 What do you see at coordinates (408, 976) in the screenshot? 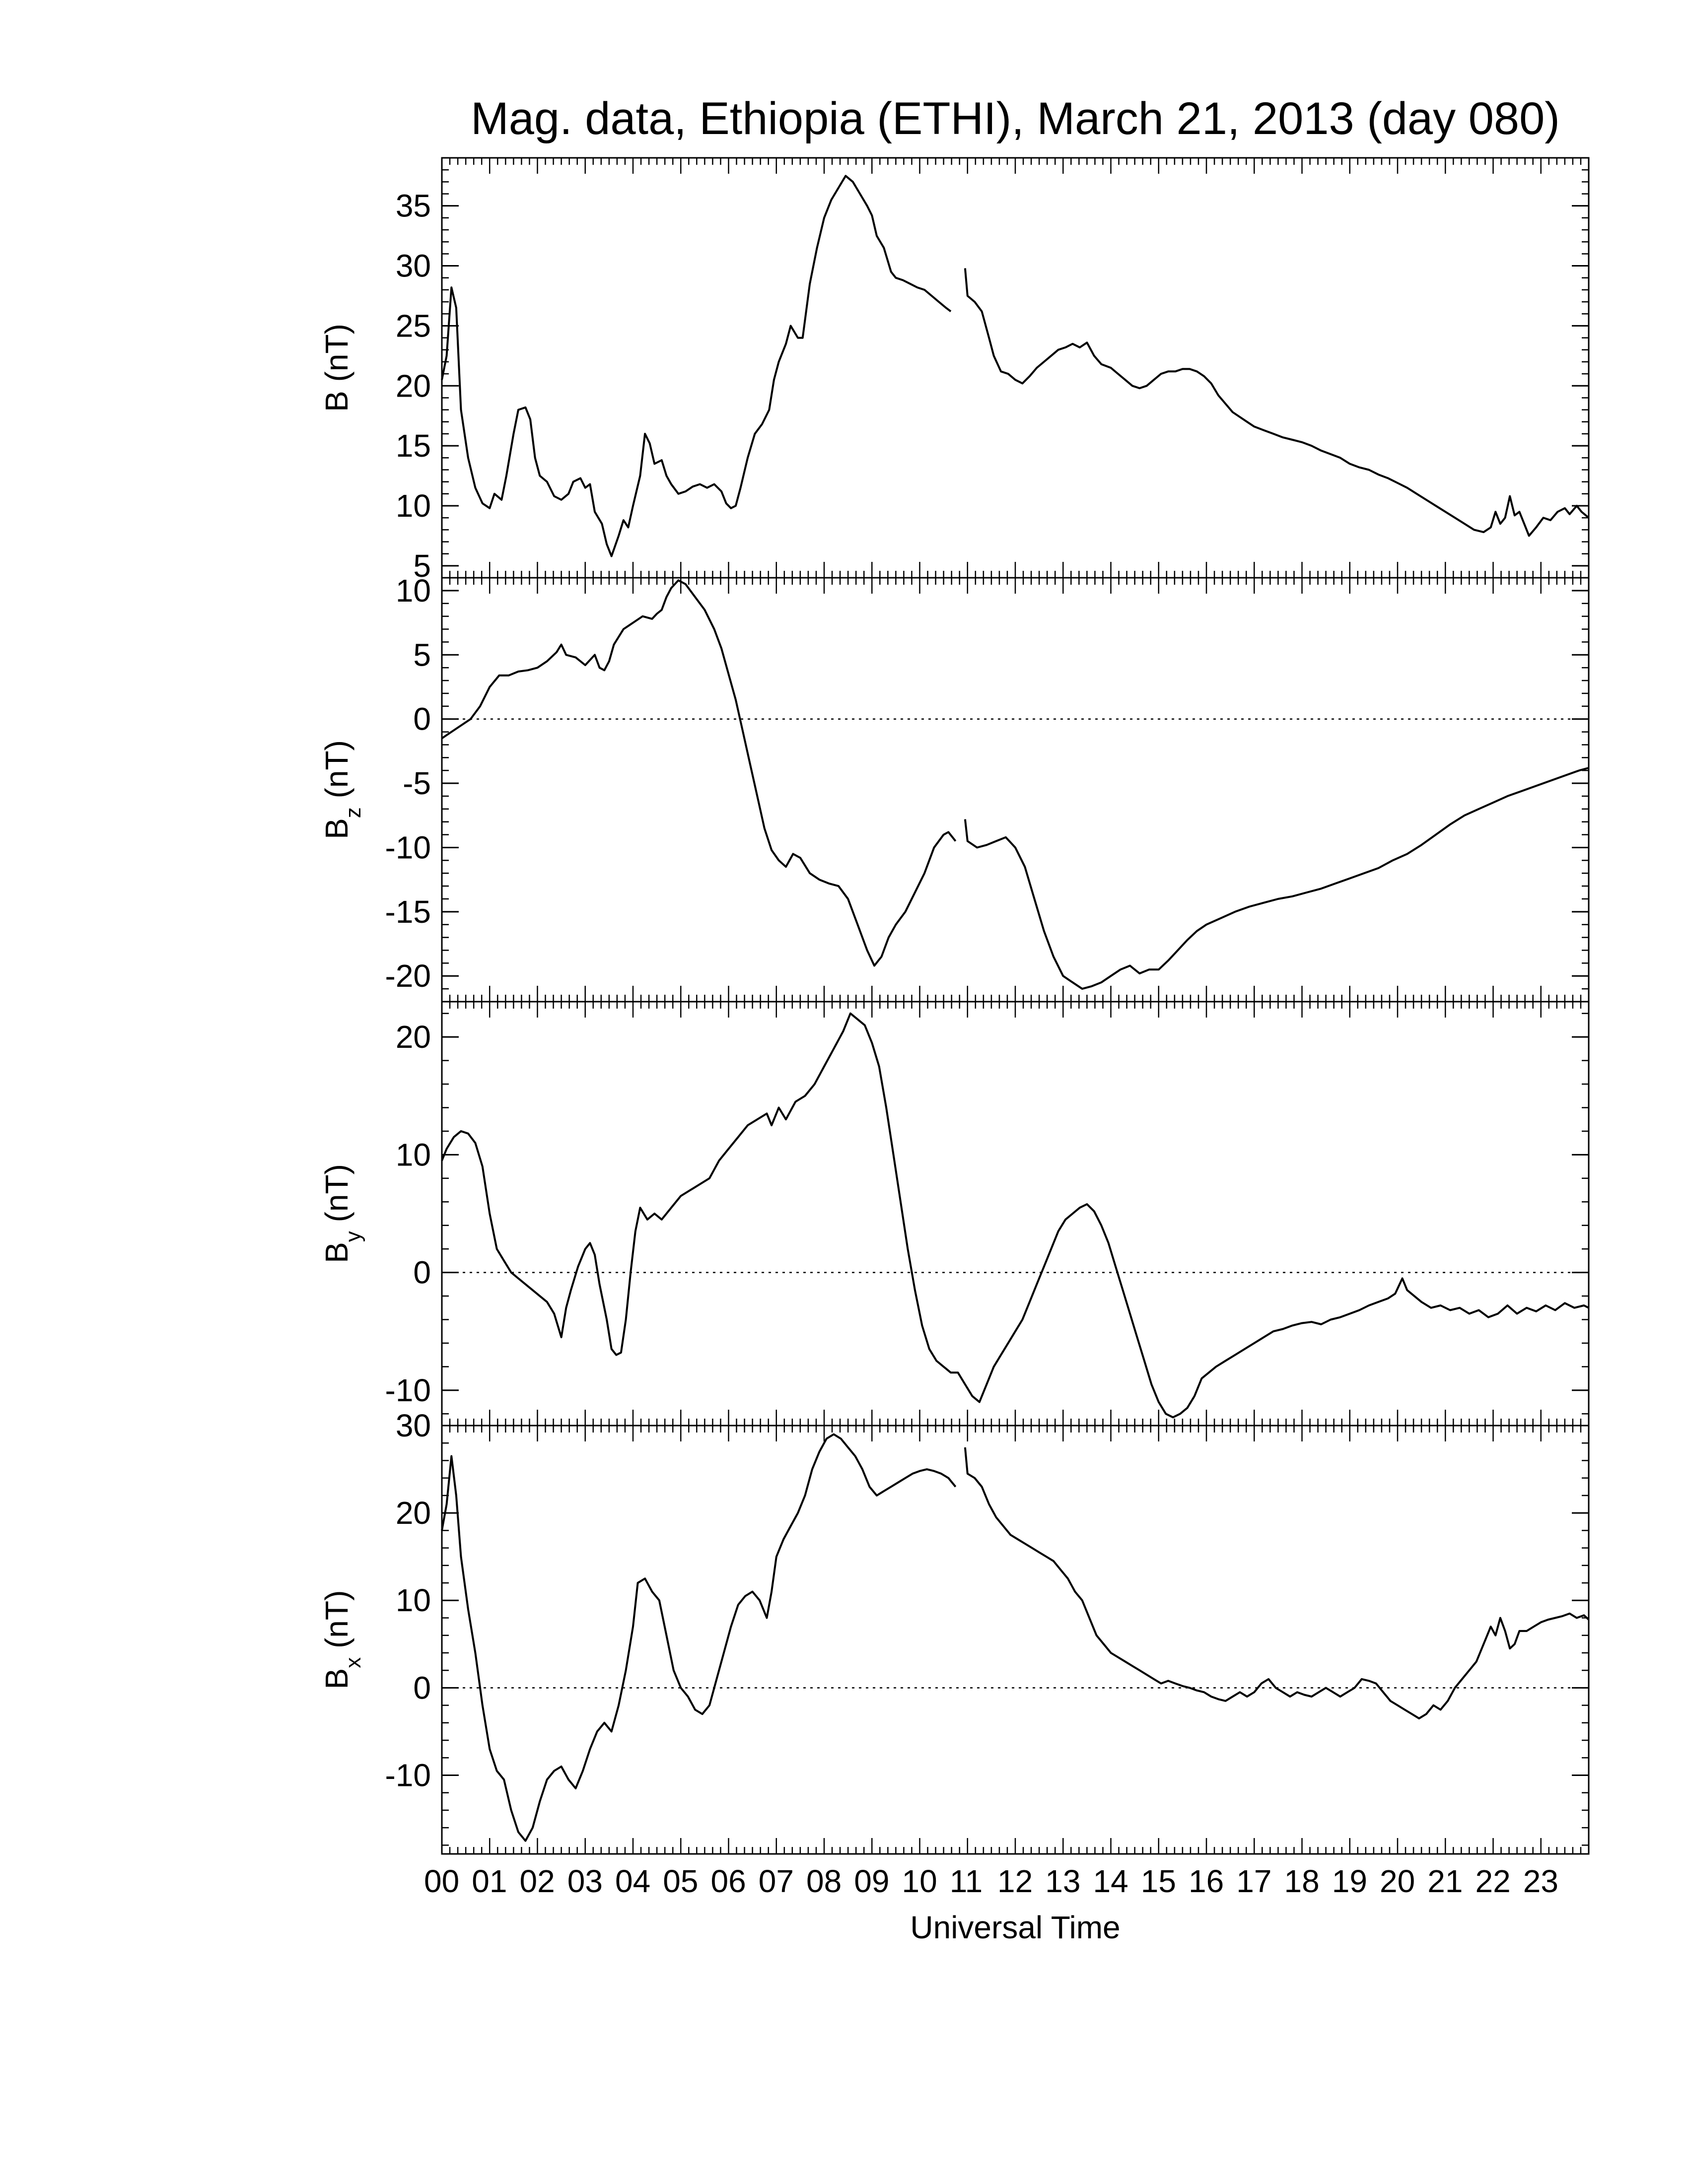
I see `y-tick-label: -20` at bounding box center [408, 976].